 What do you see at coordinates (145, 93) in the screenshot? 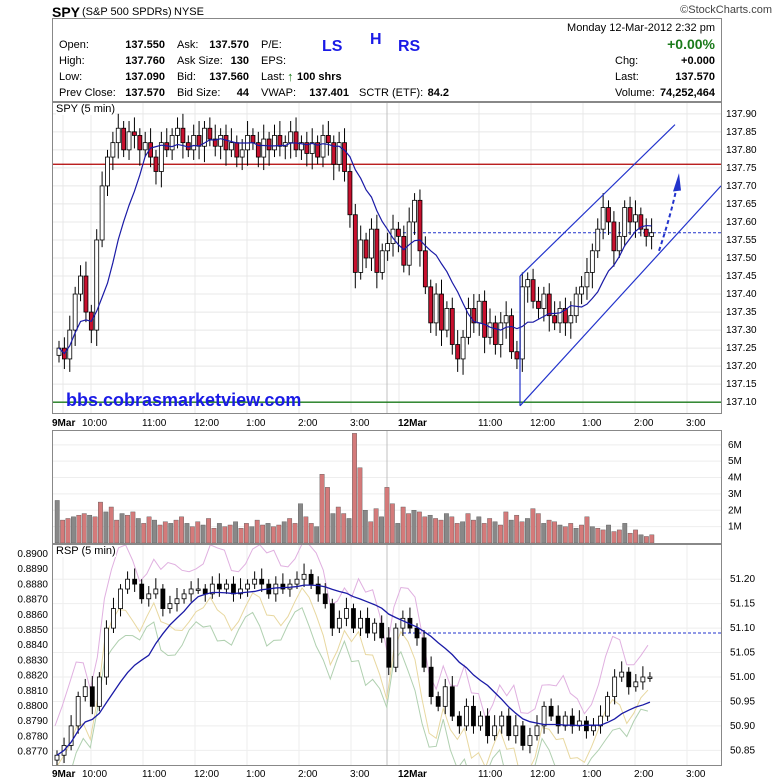
I see `prev-close-value: 137.570` at bounding box center [145, 93].